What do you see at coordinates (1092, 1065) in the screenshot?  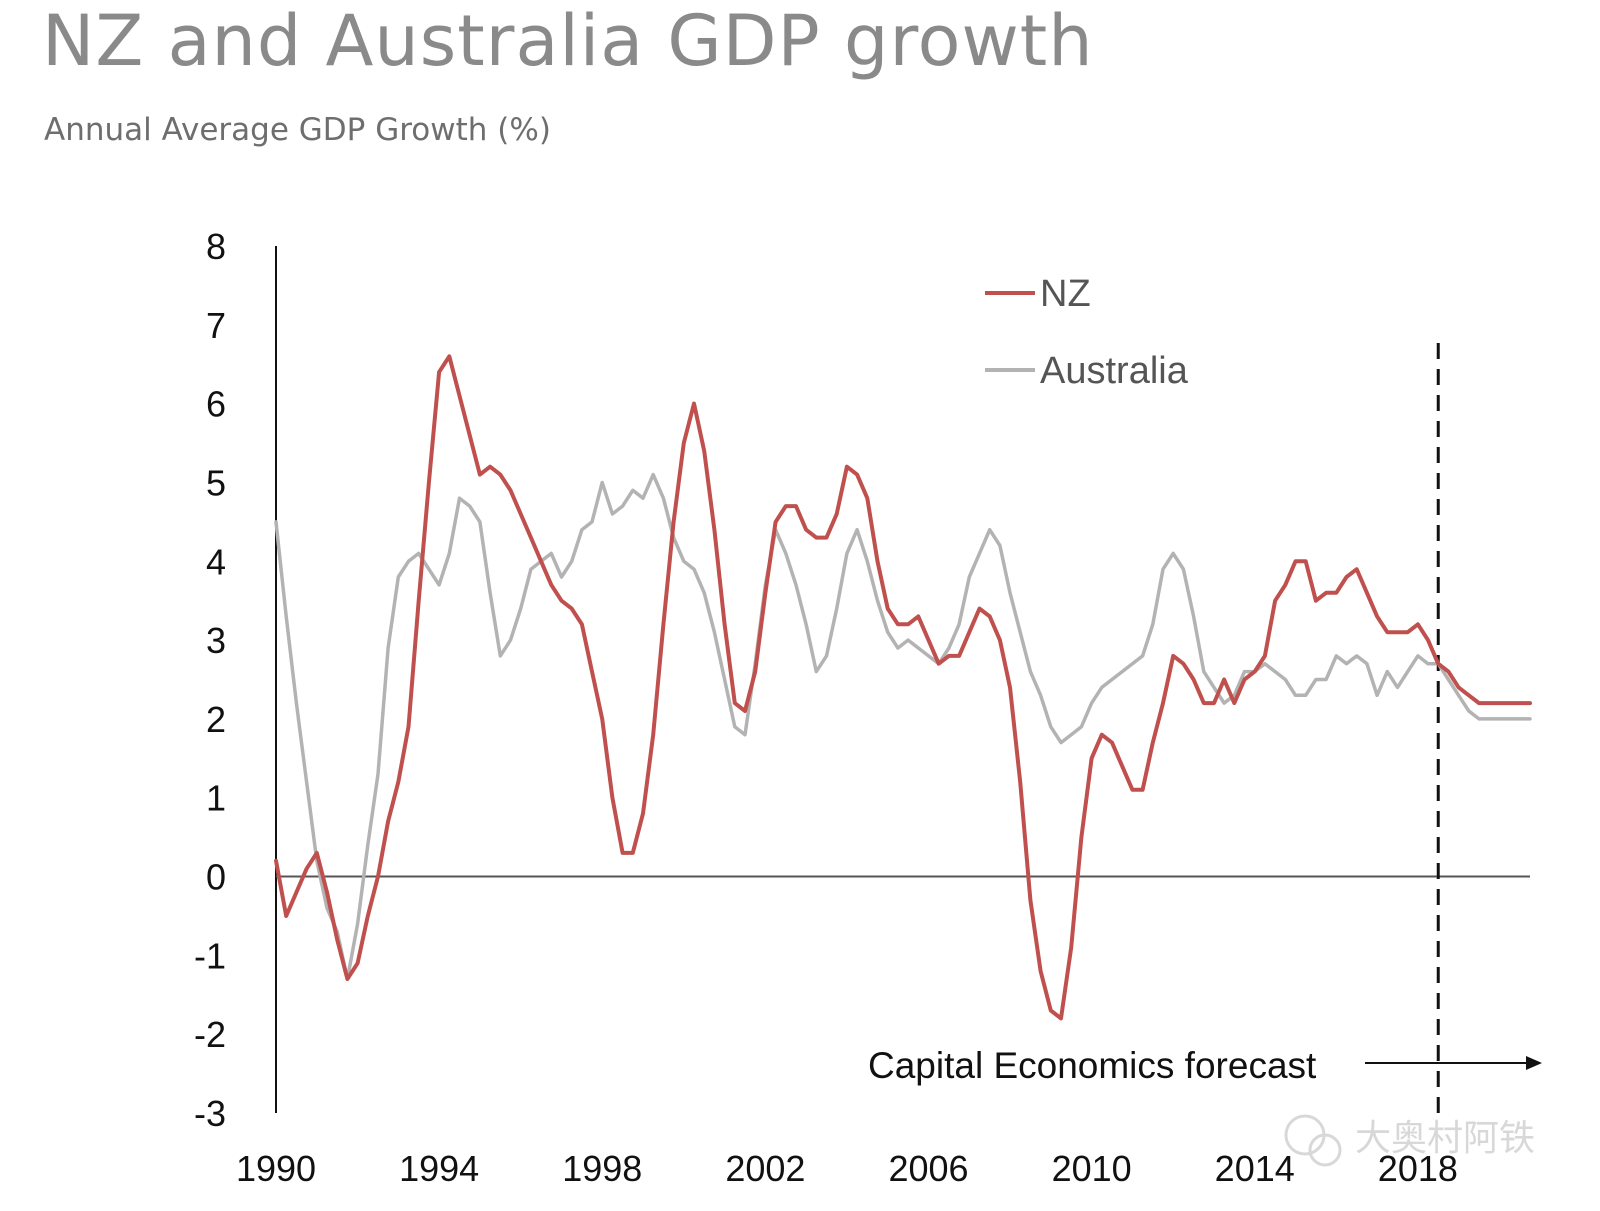 I see `forecast-annotation-text: Capital Economics forecast` at bounding box center [1092, 1065].